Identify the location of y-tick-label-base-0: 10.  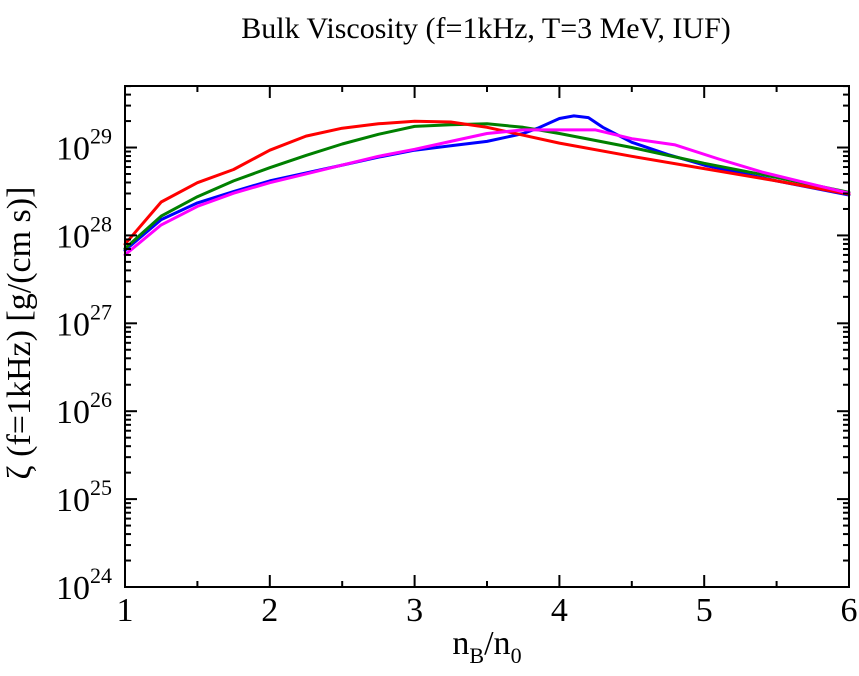
(73, 588).